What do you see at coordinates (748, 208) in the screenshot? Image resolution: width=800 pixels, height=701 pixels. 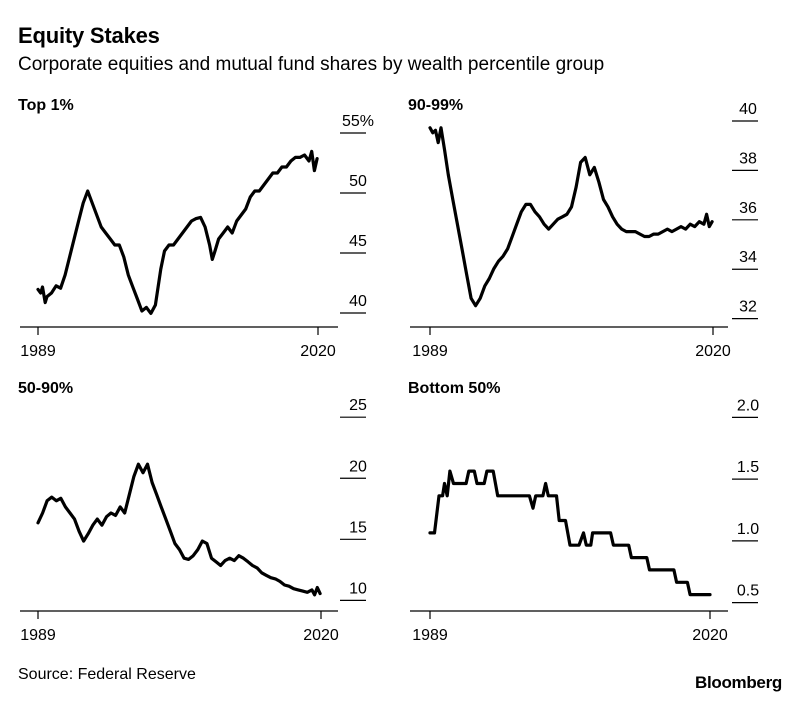 I see `y-tick-label: 36` at bounding box center [748, 208].